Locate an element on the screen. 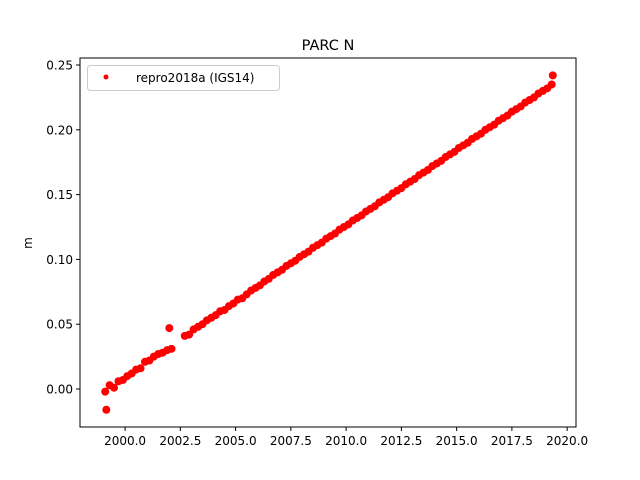 The height and width of the screenshot is (480, 640). x-tick-label: 2010.0 is located at coordinates (346, 441).